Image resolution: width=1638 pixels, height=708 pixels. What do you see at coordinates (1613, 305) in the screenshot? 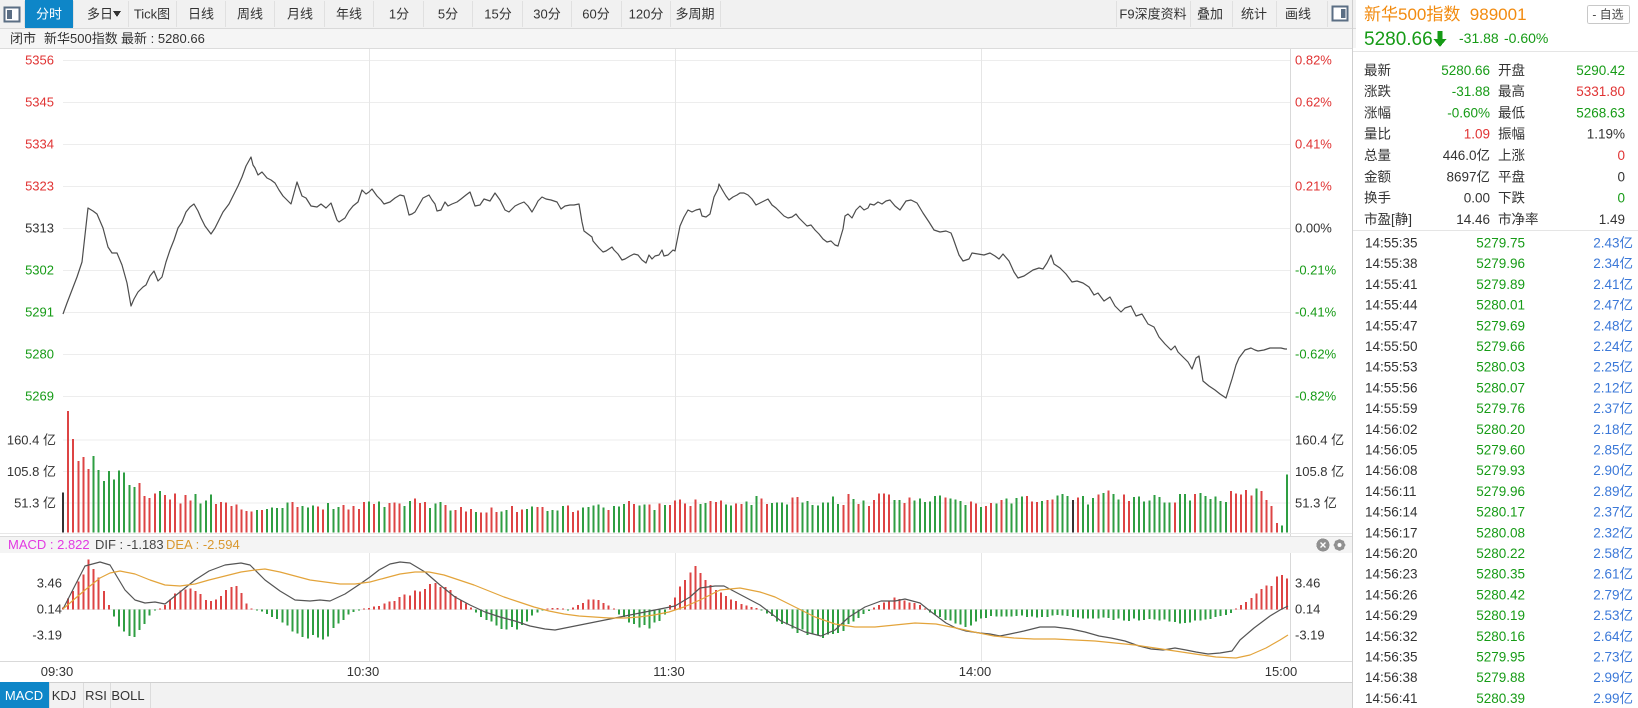
I see `svg-text: 2.47亿` at bounding box center [1613, 305].